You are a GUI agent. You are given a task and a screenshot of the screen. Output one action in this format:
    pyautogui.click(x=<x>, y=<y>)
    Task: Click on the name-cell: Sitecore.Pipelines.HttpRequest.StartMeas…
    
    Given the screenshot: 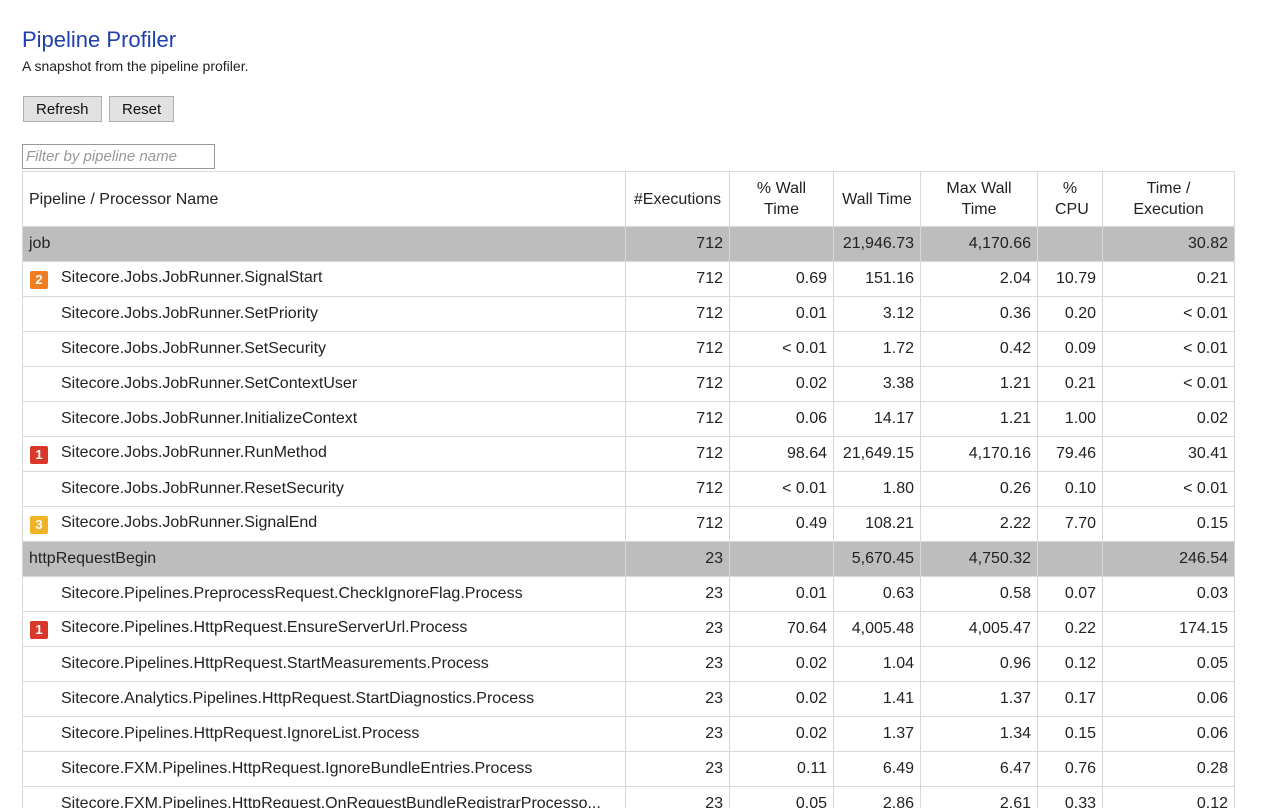 What is the action you would take?
    pyautogui.click(x=324, y=664)
    